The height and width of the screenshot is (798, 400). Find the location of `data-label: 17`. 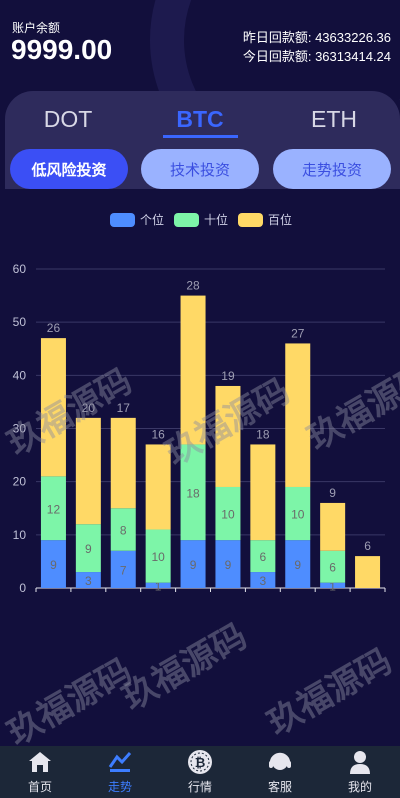

data-label: 17 is located at coordinates (124, 408).